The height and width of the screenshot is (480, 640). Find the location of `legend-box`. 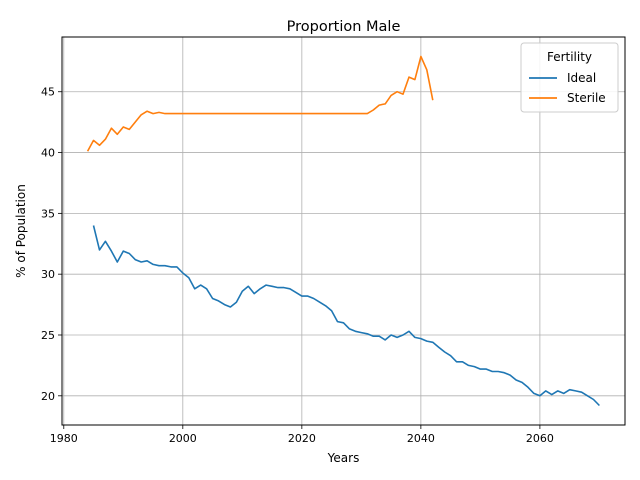

legend-box is located at coordinates (569, 77).